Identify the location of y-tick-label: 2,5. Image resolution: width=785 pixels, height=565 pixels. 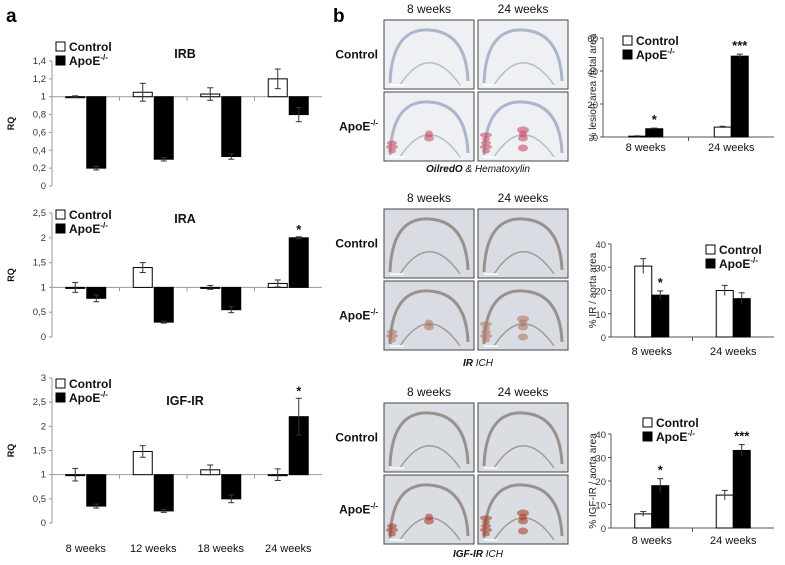
(39, 402).